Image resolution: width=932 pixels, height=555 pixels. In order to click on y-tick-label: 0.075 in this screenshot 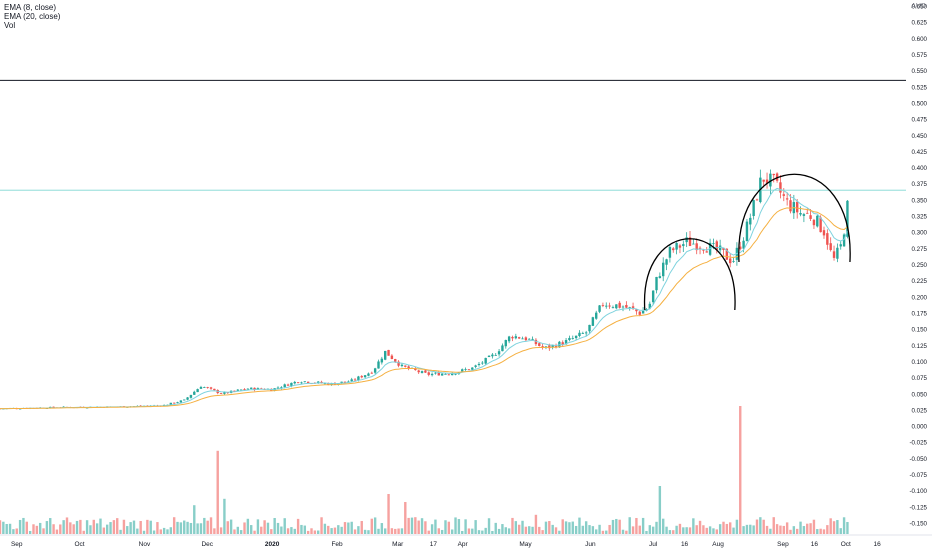, I will do `click(920, 378)`.